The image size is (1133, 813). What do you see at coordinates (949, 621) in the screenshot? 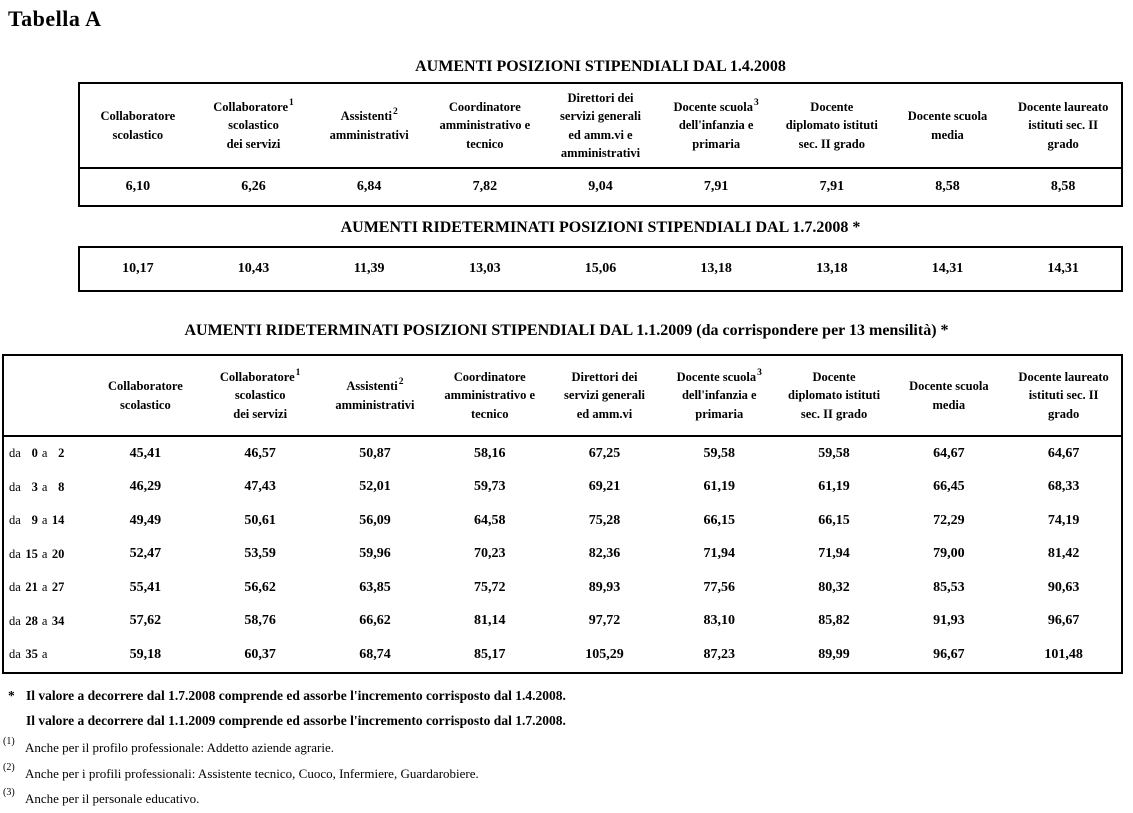
I see `value-cell: 91,93` at bounding box center [949, 621].